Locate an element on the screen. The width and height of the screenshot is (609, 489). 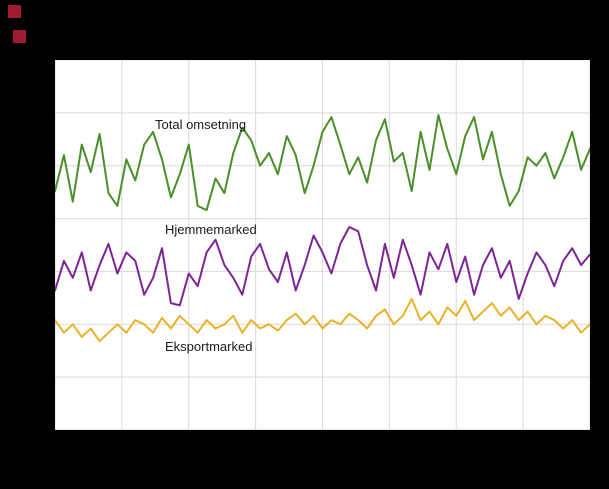
series-label-total-omsetning: Total omsetning is located at coordinates (201, 124).